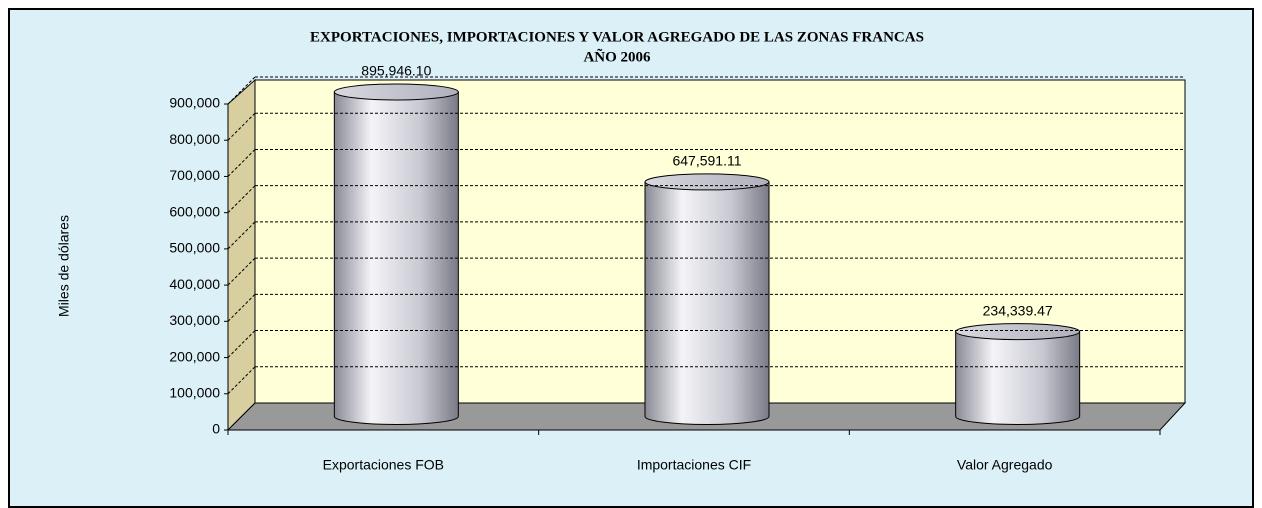  I want to click on y-tick-label: 100,000, so click(194, 392).